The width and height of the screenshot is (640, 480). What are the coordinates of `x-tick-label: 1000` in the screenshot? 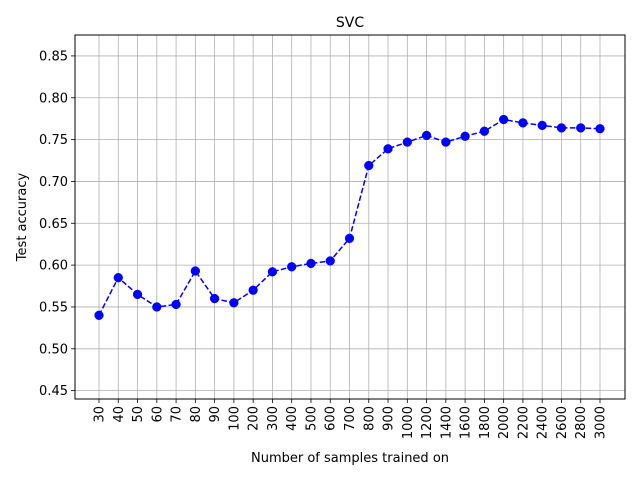 It's located at (408, 422).